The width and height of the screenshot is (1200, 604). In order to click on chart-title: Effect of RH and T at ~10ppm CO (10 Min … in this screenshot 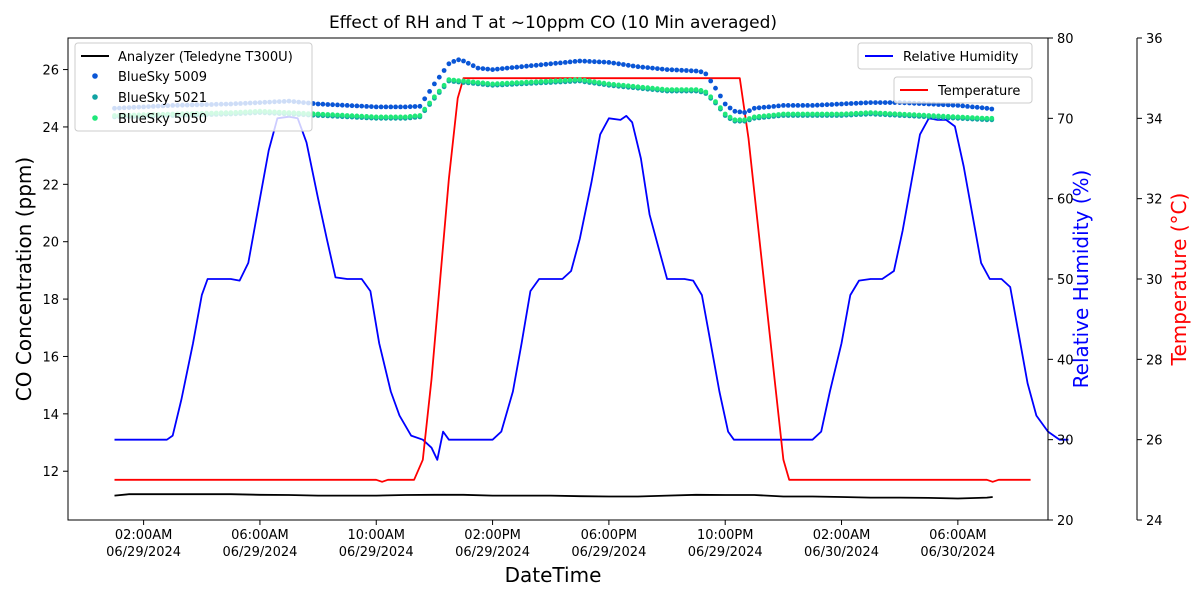, I will do `click(553, 23)`.